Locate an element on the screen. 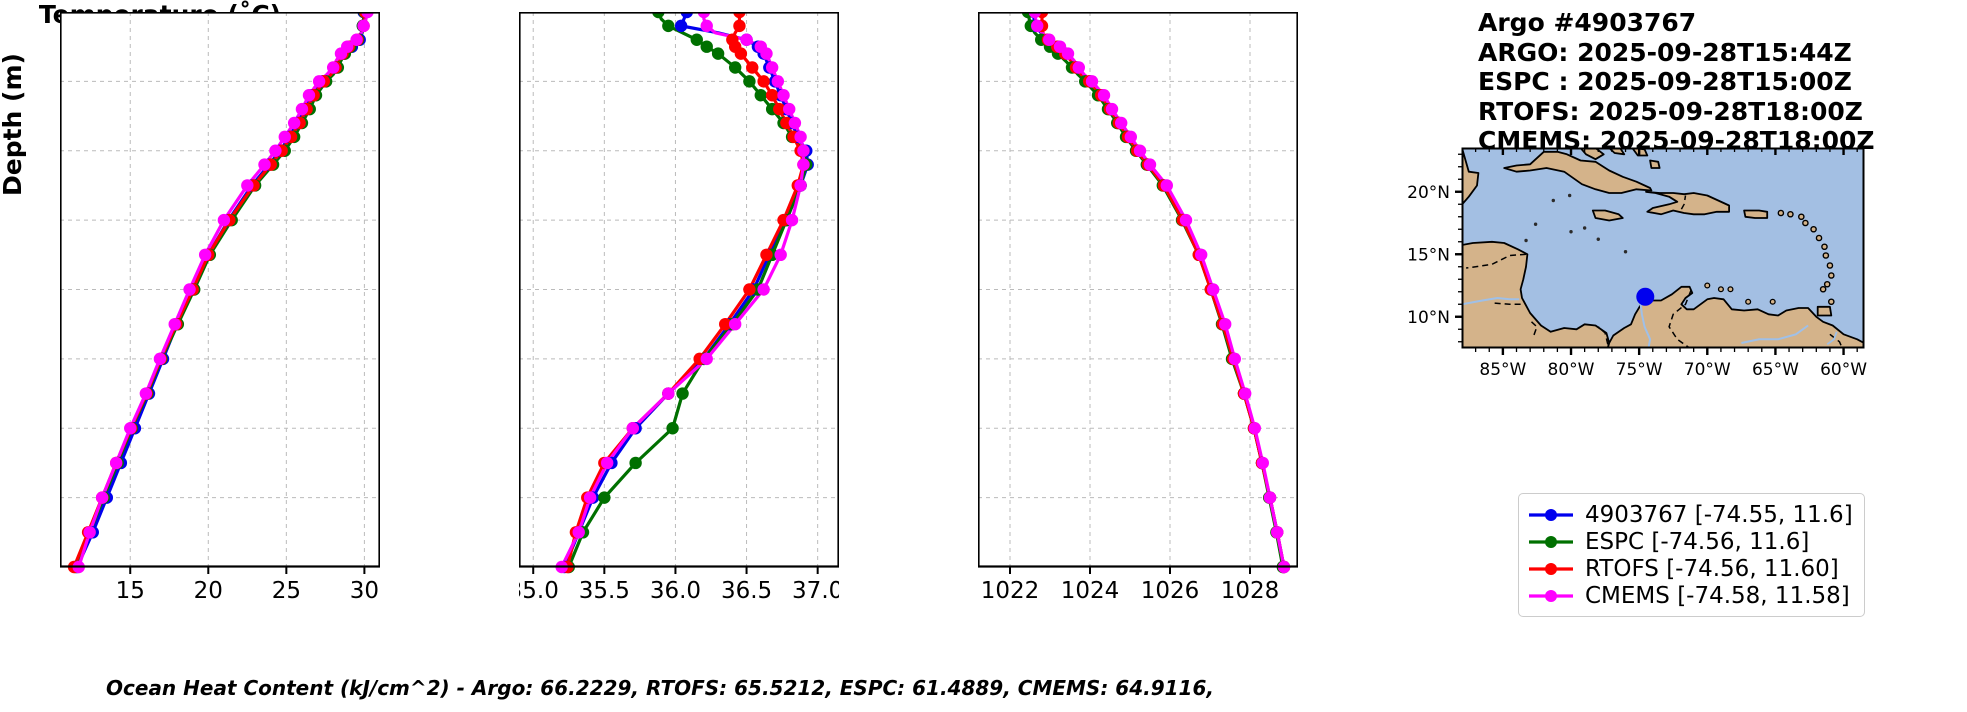 The height and width of the screenshot is (712, 1967). argo-float-marker is located at coordinates (1645, 296).